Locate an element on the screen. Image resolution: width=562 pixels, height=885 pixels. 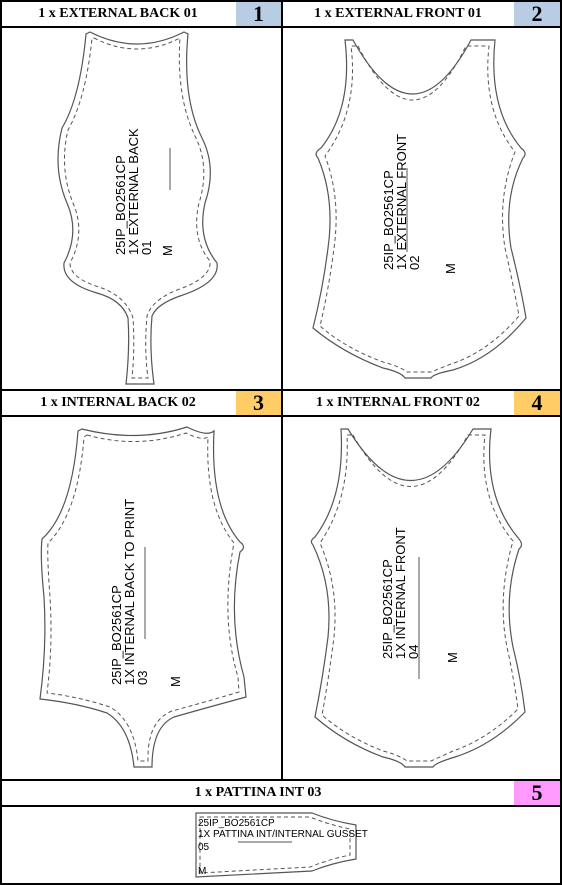
divider-row3-header is located at coordinates (281, 806).